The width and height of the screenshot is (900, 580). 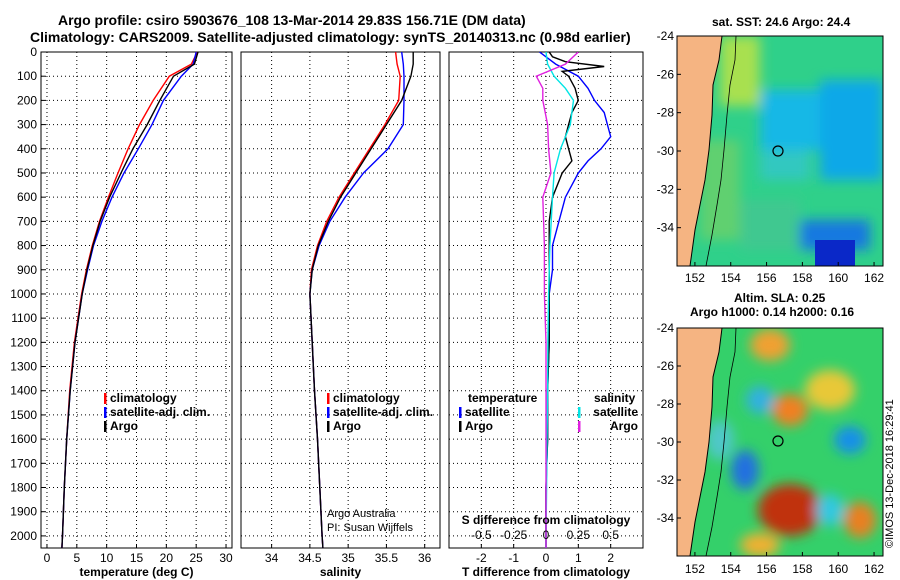 What do you see at coordinates (546, 520) in the screenshot?
I see `s-axis-label: S difference from climatology` at bounding box center [546, 520].